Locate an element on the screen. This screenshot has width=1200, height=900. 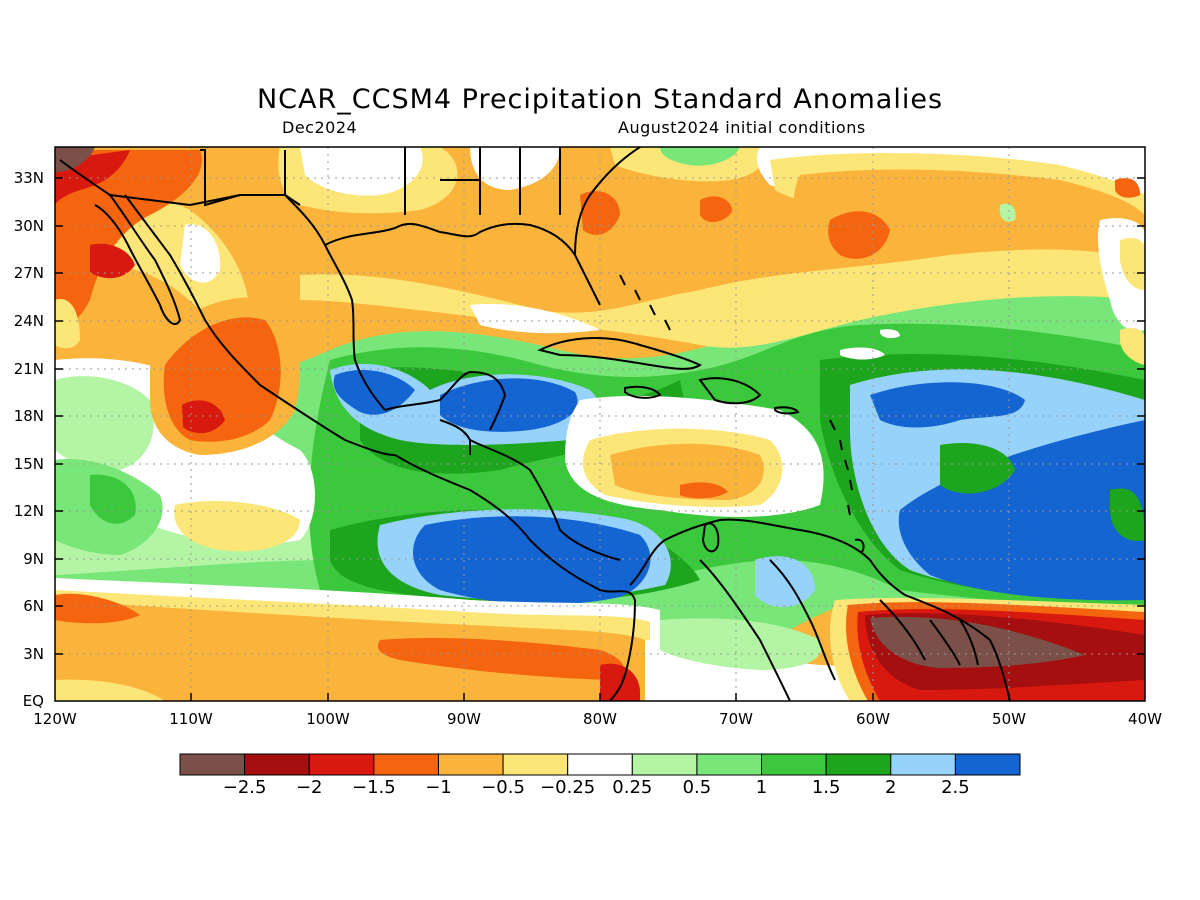
lon-labels: 120W 110W 100W 90W 80W 70W 60W 50W 40W is located at coordinates (597, 719).